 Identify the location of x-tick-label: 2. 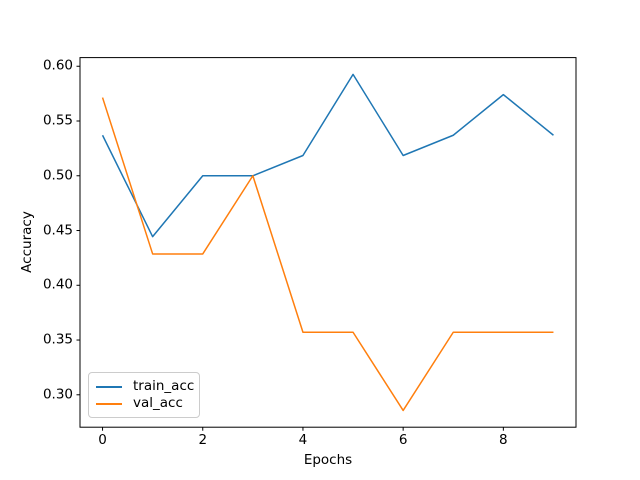
(203, 440).